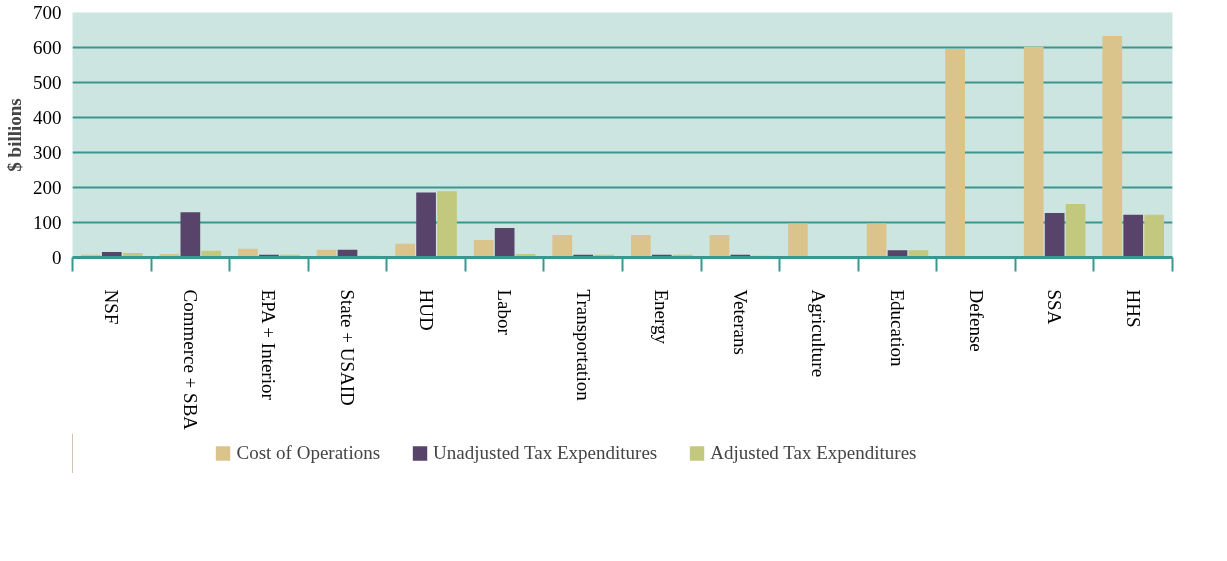 This screenshot has height=561, width=1227. I want to click on y-tick-label: 0, so click(57, 257).